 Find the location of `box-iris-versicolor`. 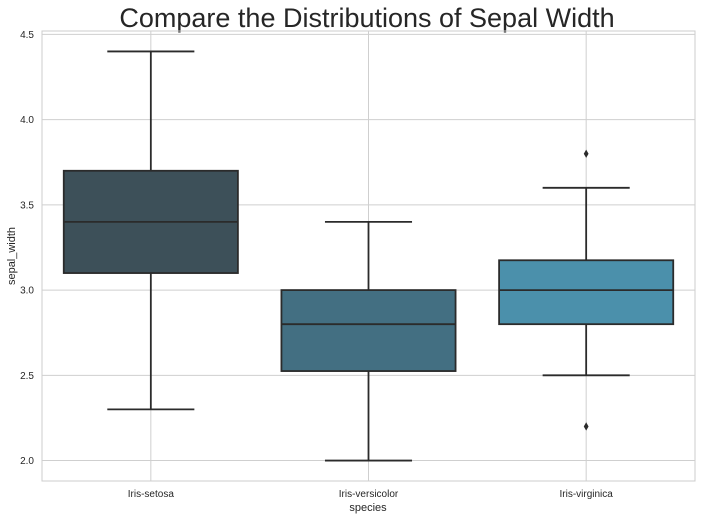

box-iris-versicolor is located at coordinates (368, 341).